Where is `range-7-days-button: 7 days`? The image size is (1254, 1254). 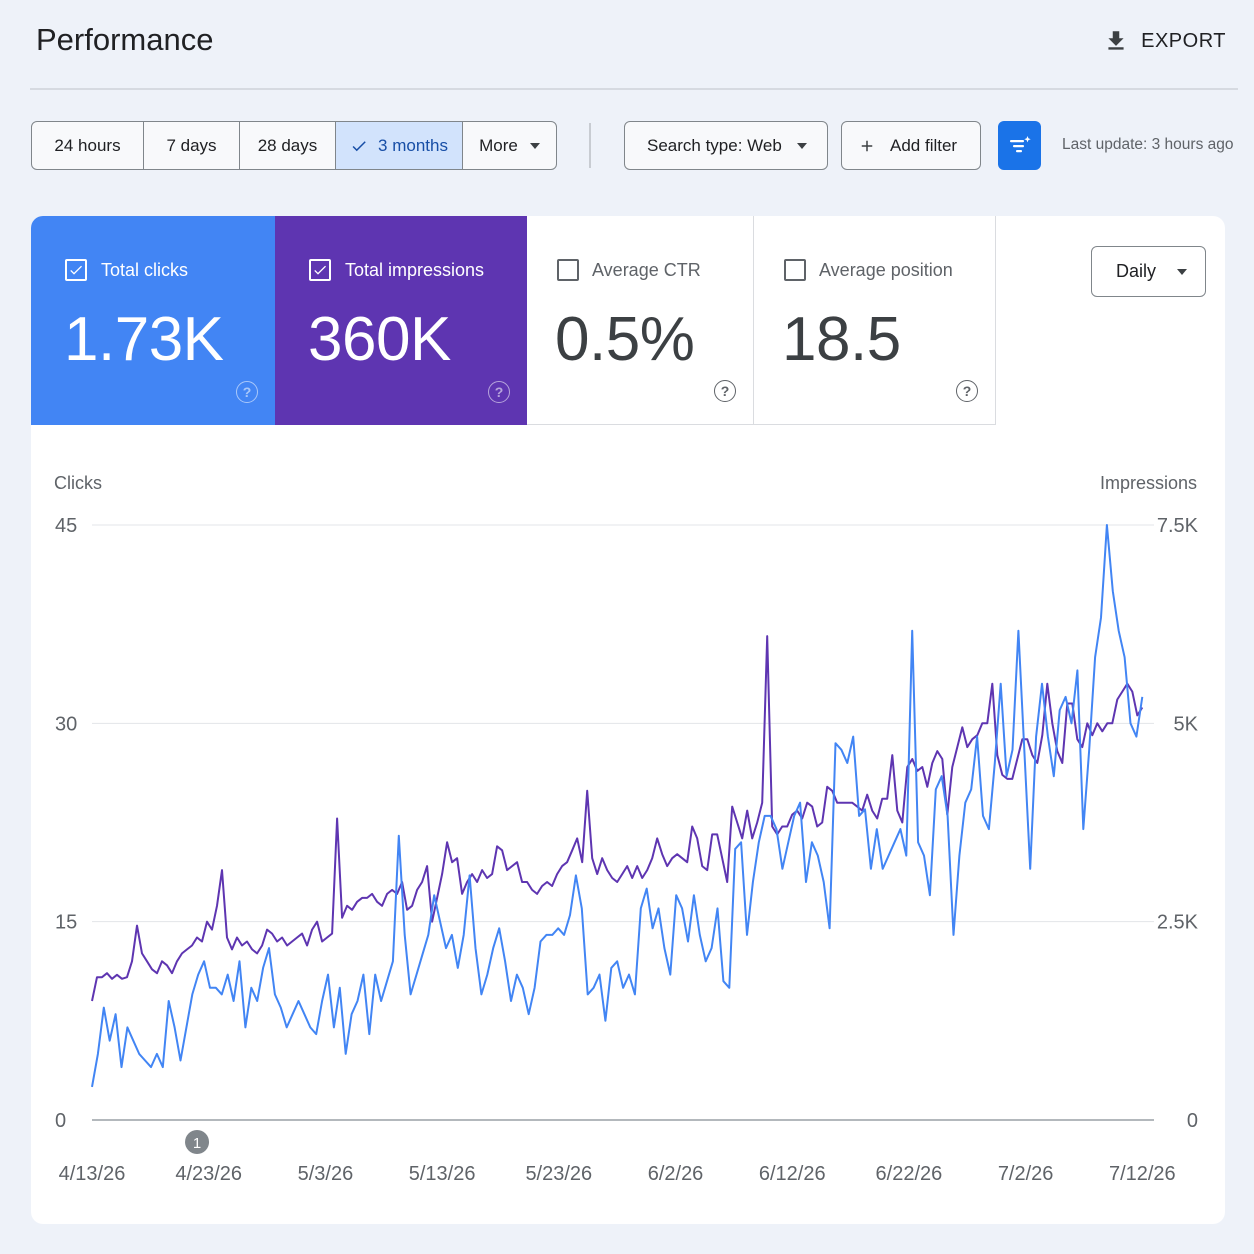 range-7-days-button: 7 days is located at coordinates (192, 145).